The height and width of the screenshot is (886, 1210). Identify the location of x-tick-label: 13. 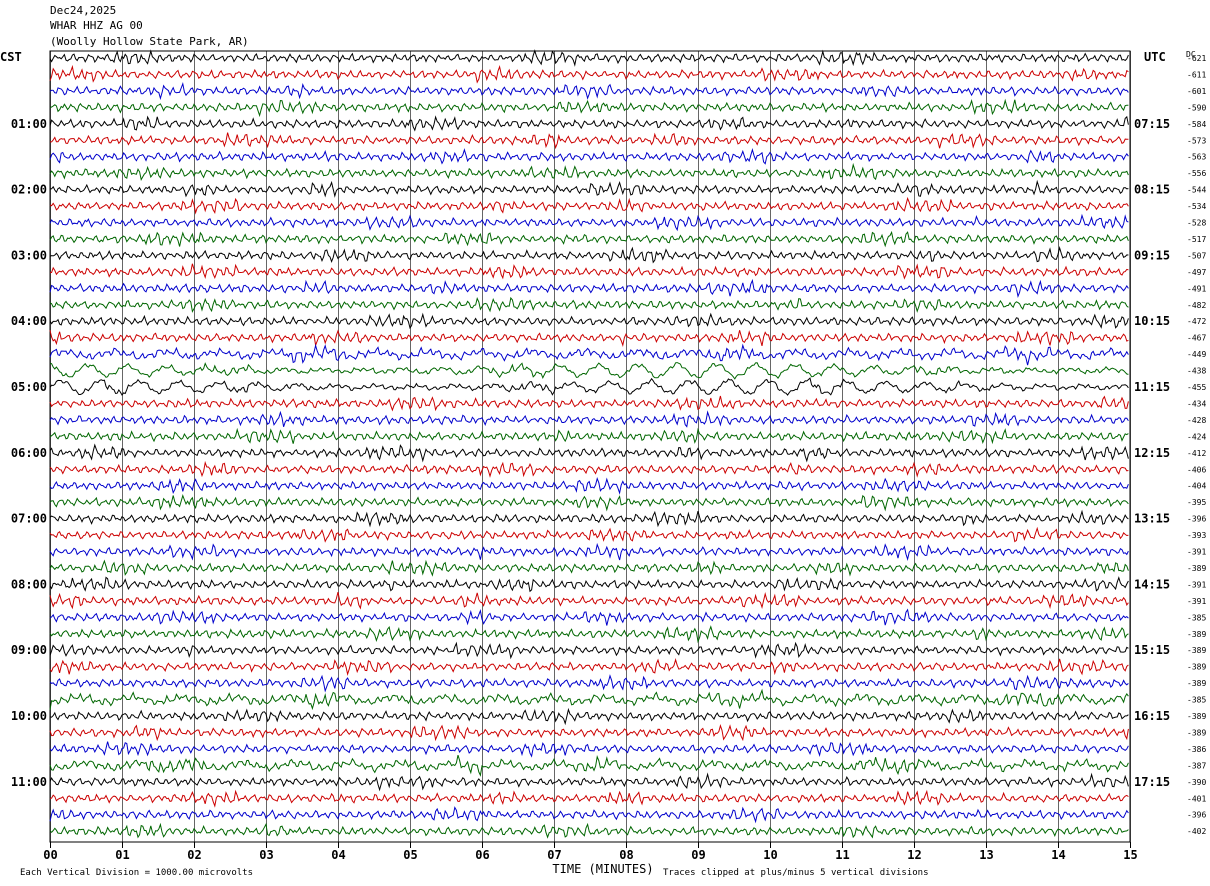
(986, 855).